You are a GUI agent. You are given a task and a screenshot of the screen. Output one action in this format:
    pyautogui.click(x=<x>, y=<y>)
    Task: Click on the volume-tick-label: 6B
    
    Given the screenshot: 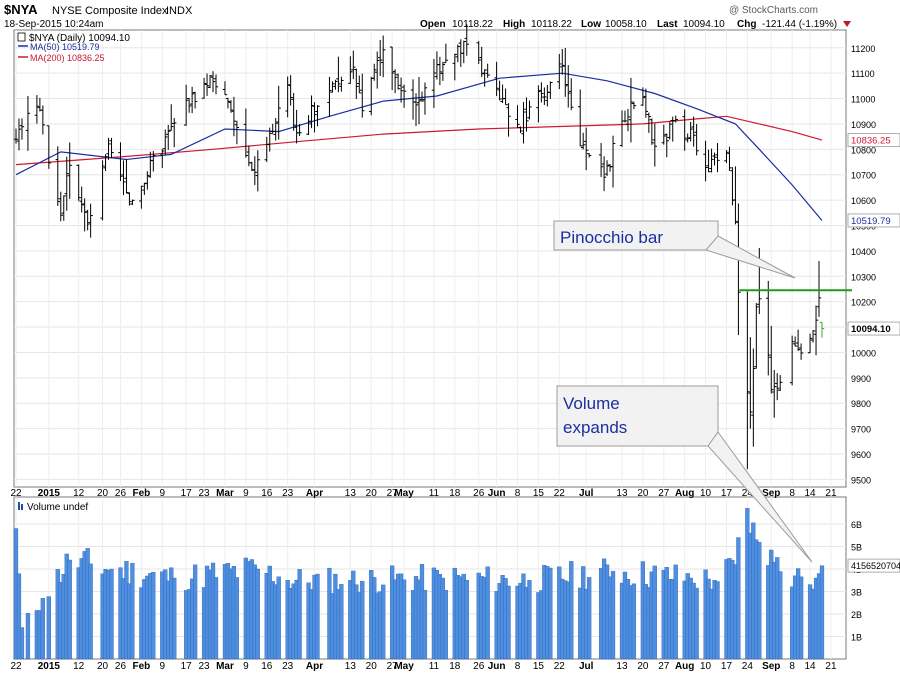 What is the action you would take?
    pyautogui.click(x=856, y=525)
    